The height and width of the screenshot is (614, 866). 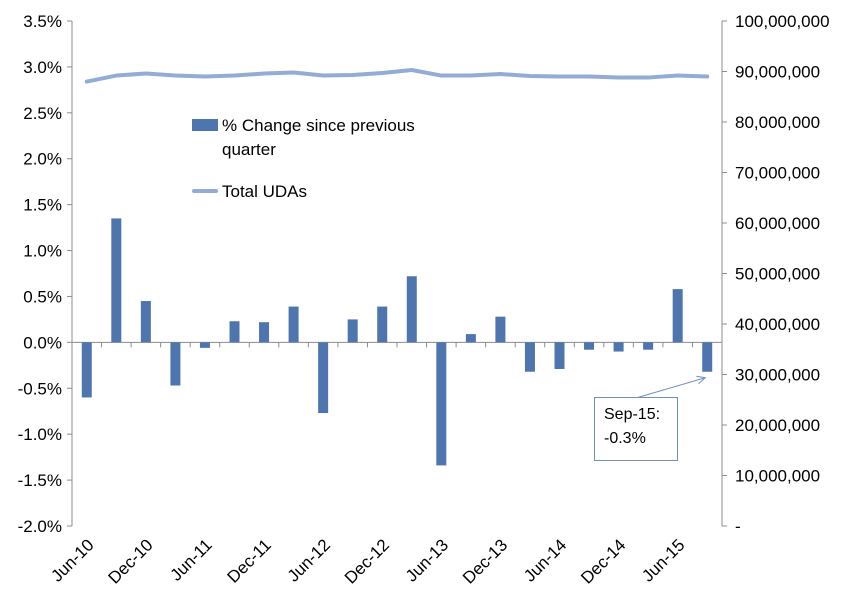 What do you see at coordinates (205, 191) in the screenshot?
I see `legend-line-swatch` at bounding box center [205, 191].